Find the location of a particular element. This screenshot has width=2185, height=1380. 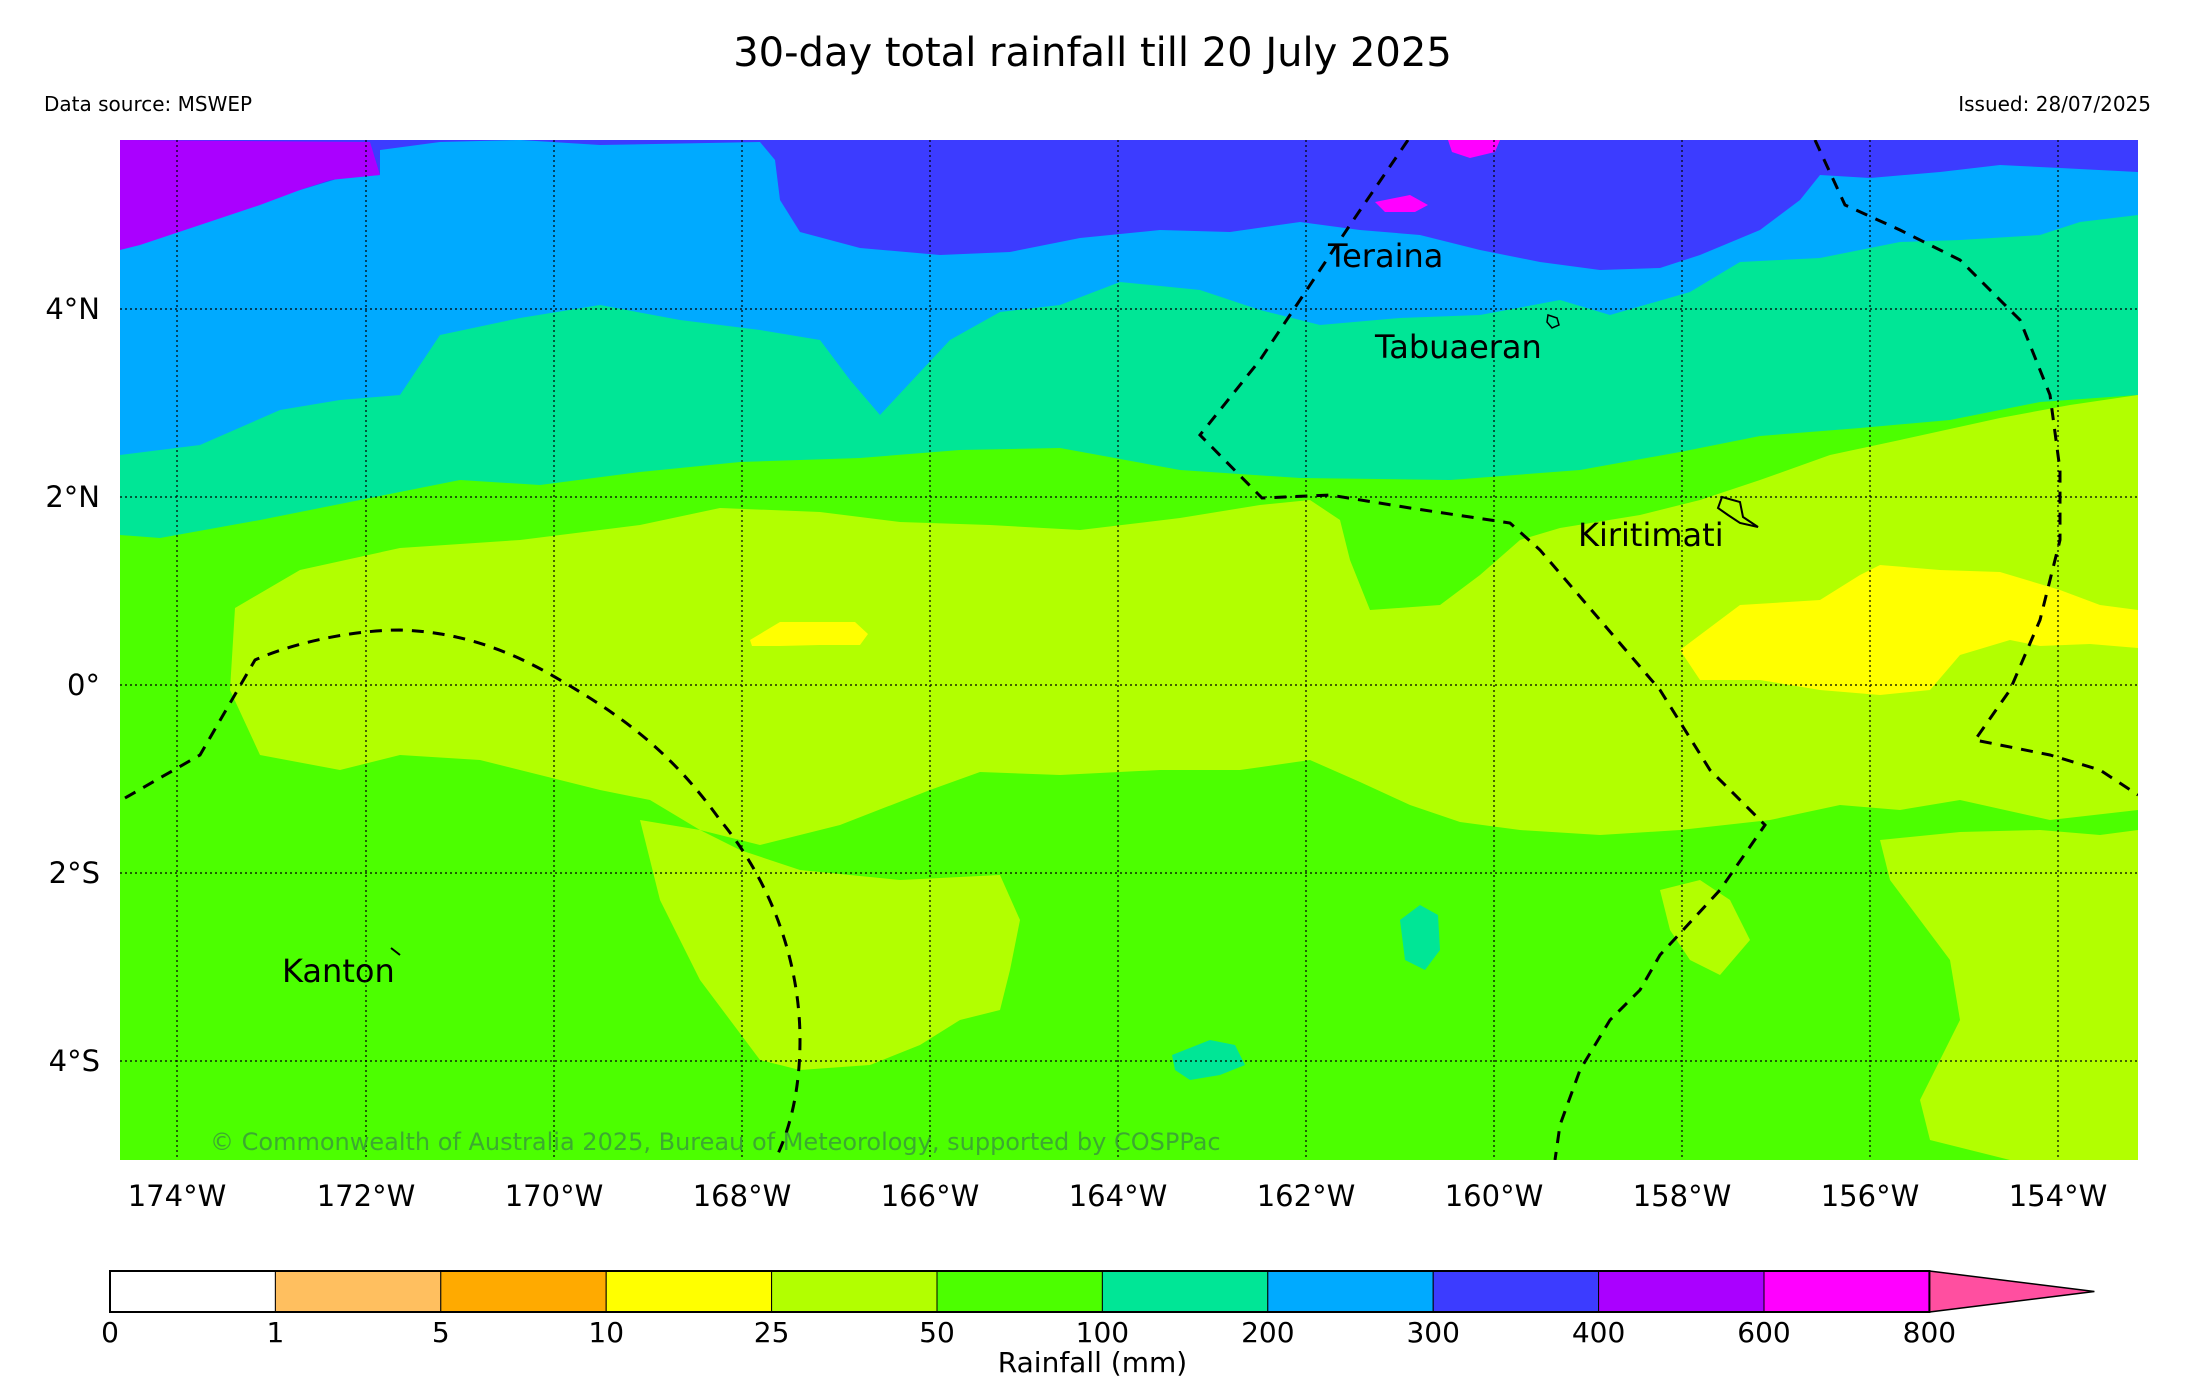

colorbar-extend-arrow is located at coordinates (2011, 1291).